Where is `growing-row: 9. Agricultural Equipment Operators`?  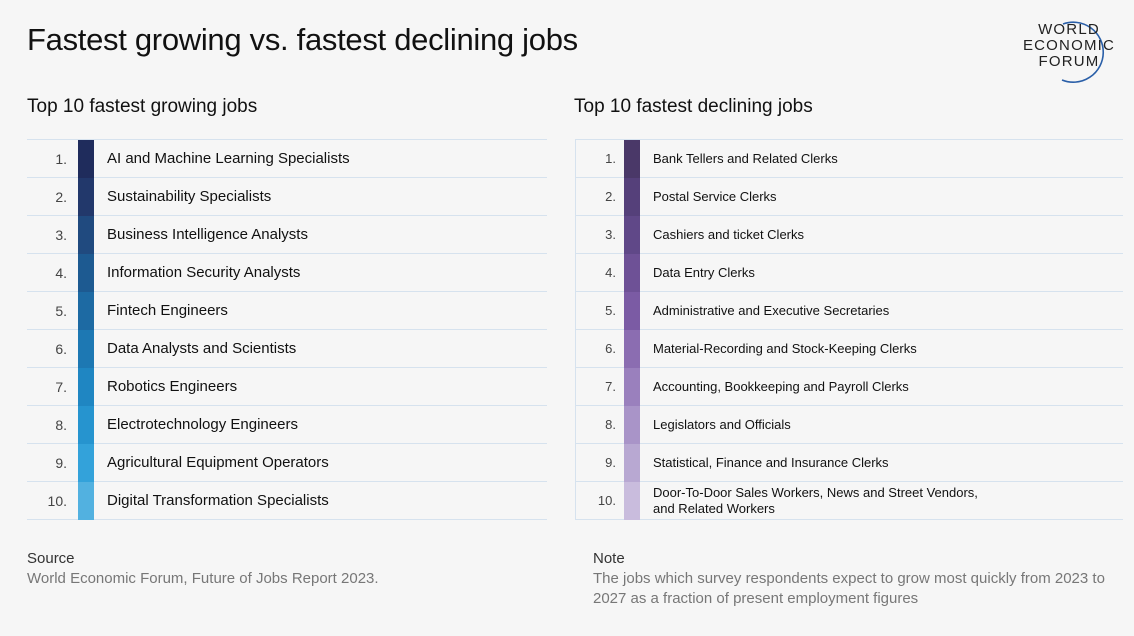 growing-row: 9. Agricultural Equipment Operators is located at coordinates (287, 463).